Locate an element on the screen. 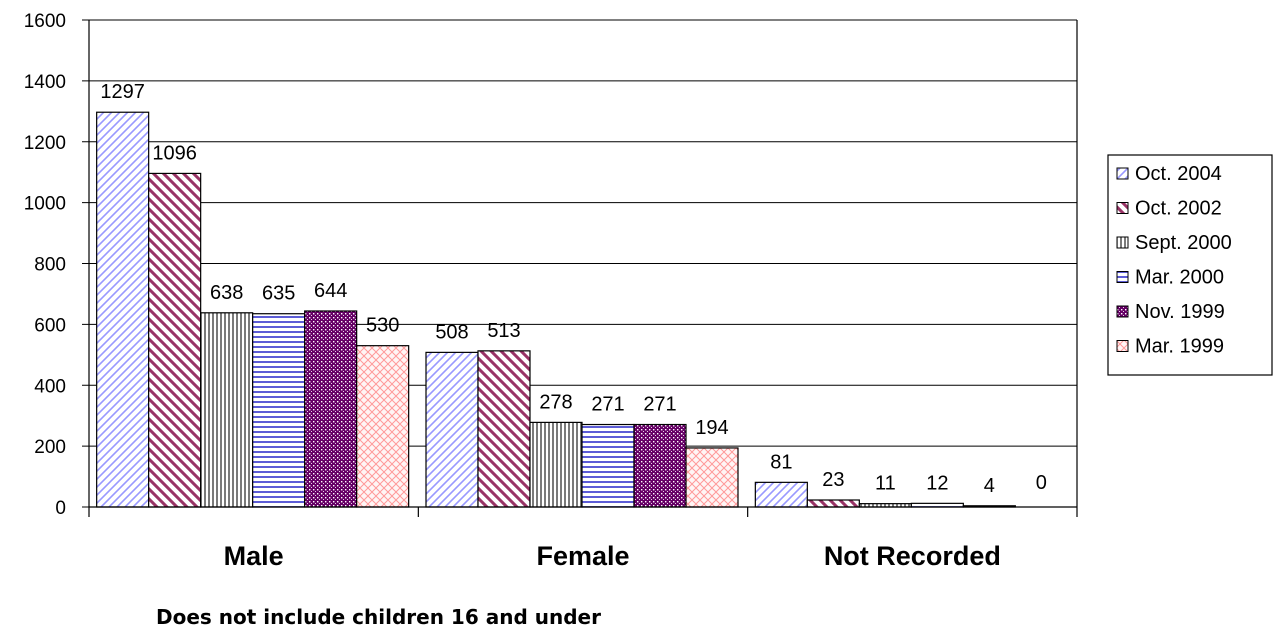 The height and width of the screenshot is (631, 1280). category-labels: Male Female Not Recorded is located at coordinates (612, 556).